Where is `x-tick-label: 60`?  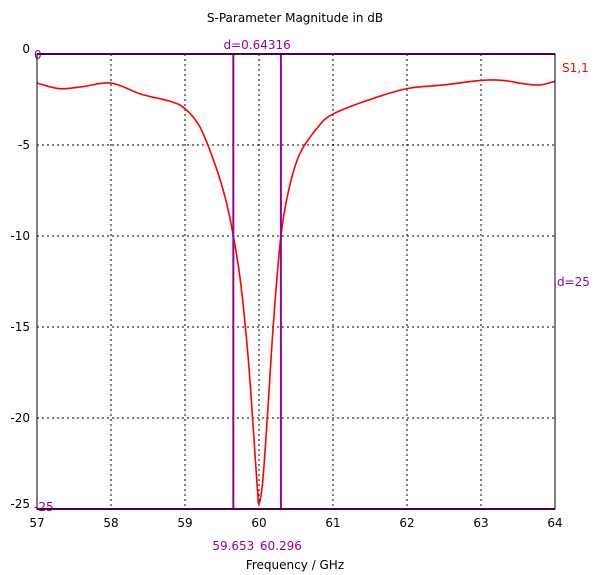
x-tick-label: 60 is located at coordinates (258, 523).